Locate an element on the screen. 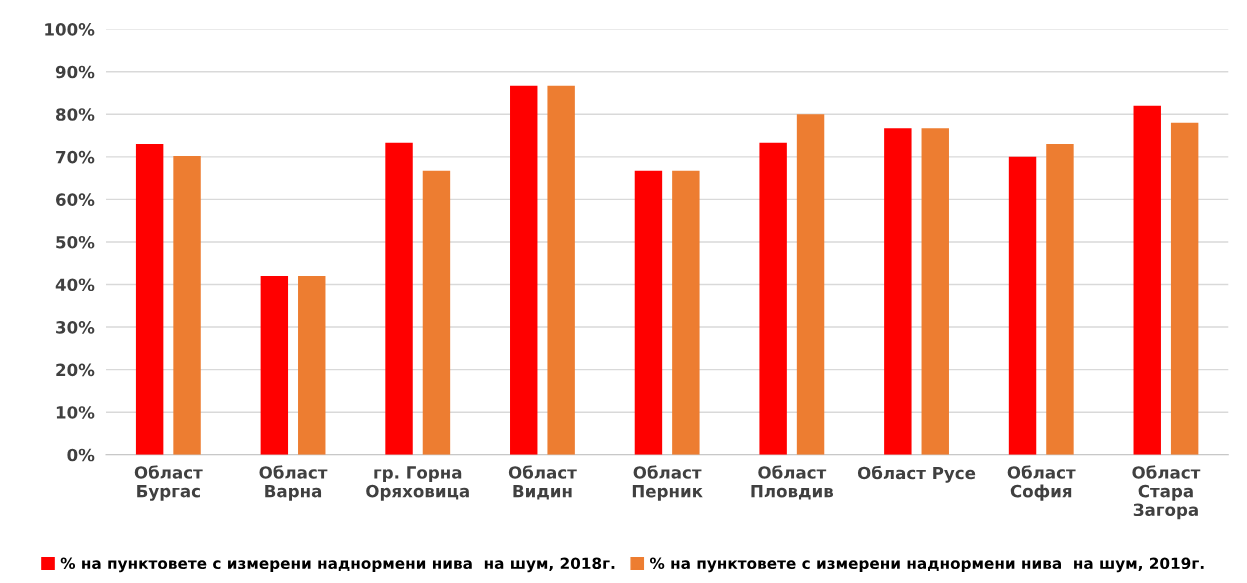 The image size is (1247, 583). x-tick-label: Област Стара Загора is located at coordinates (1166, 492).